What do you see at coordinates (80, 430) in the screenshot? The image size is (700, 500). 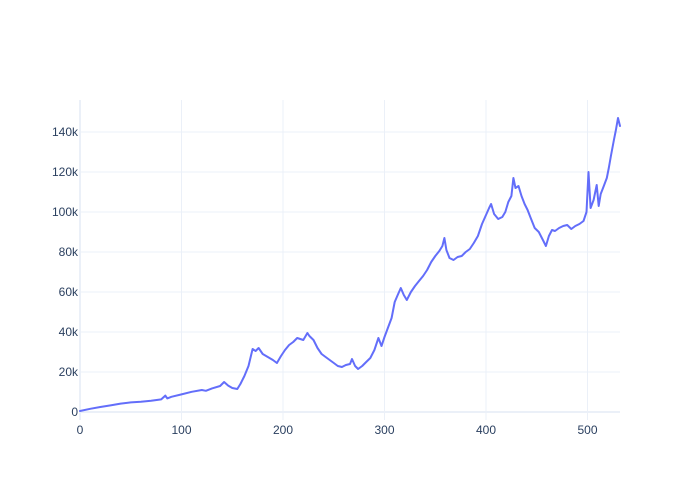 I see `x-tick-label: 0` at bounding box center [80, 430].